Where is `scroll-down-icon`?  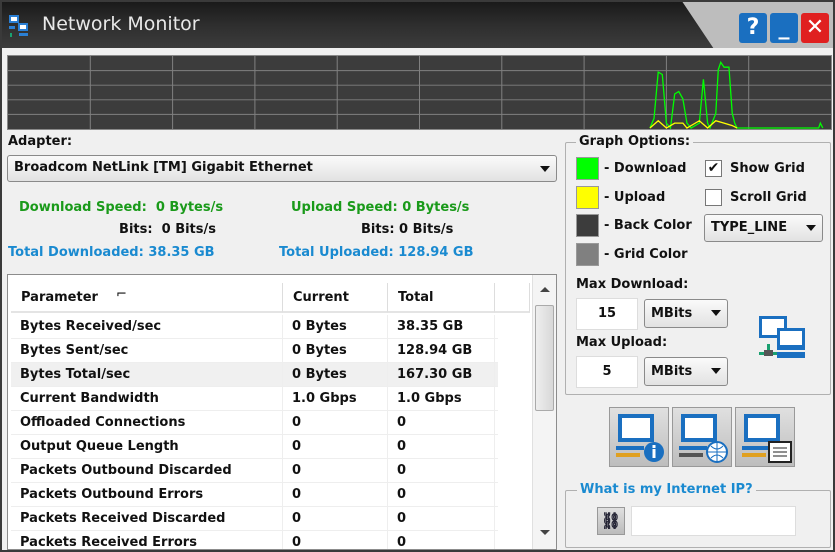
scroll-down-icon is located at coordinates (545, 532).